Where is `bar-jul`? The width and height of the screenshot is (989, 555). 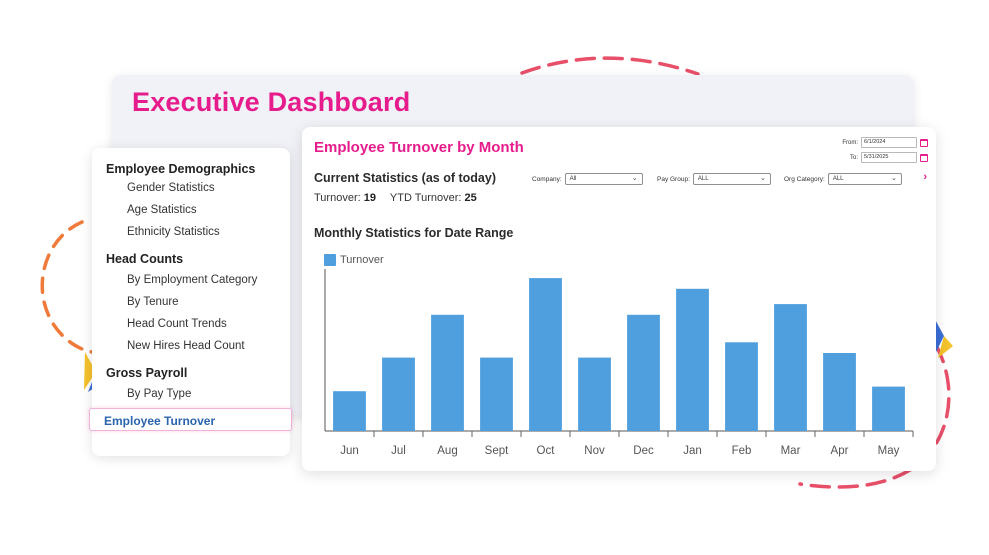 bar-jul is located at coordinates (398, 394).